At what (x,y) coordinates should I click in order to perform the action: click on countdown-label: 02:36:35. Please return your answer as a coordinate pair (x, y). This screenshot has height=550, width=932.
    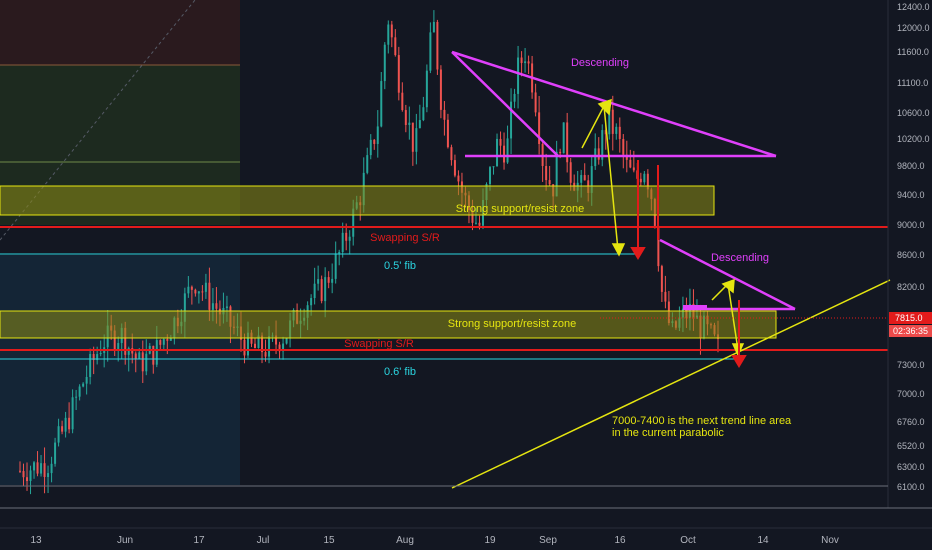
    Looking at the image, I should click on (910, 331).